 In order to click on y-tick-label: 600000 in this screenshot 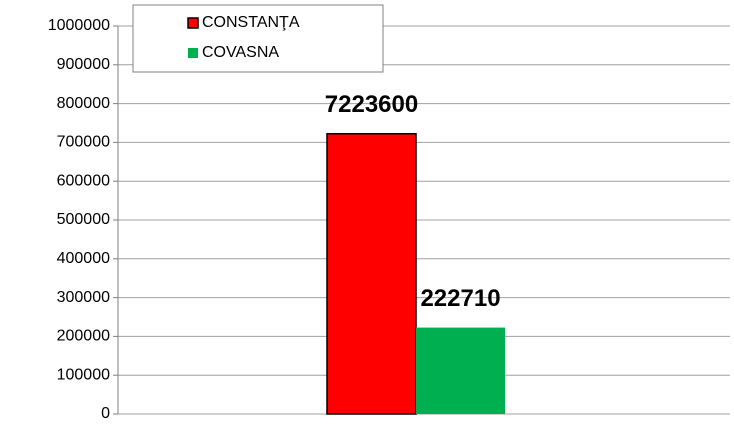, I will do `click(83, 180)`.